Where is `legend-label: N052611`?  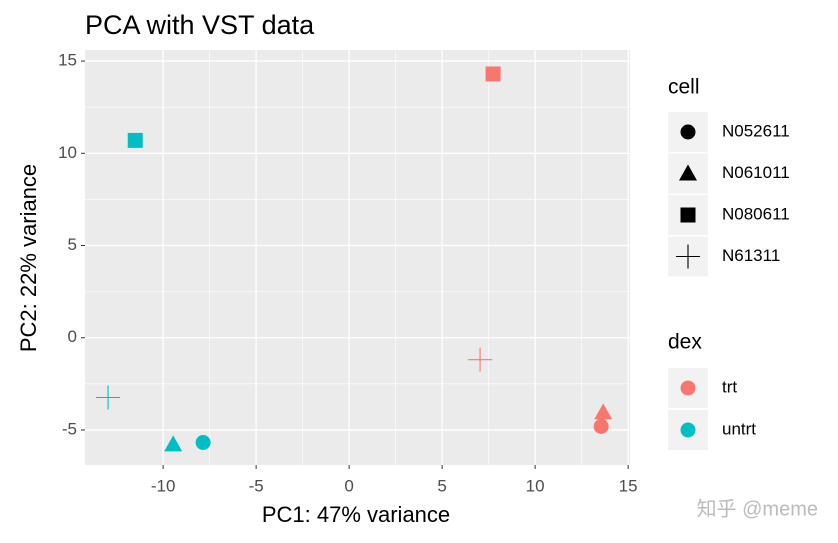 legend-label: N052611 is located at coordinates (756, 130).